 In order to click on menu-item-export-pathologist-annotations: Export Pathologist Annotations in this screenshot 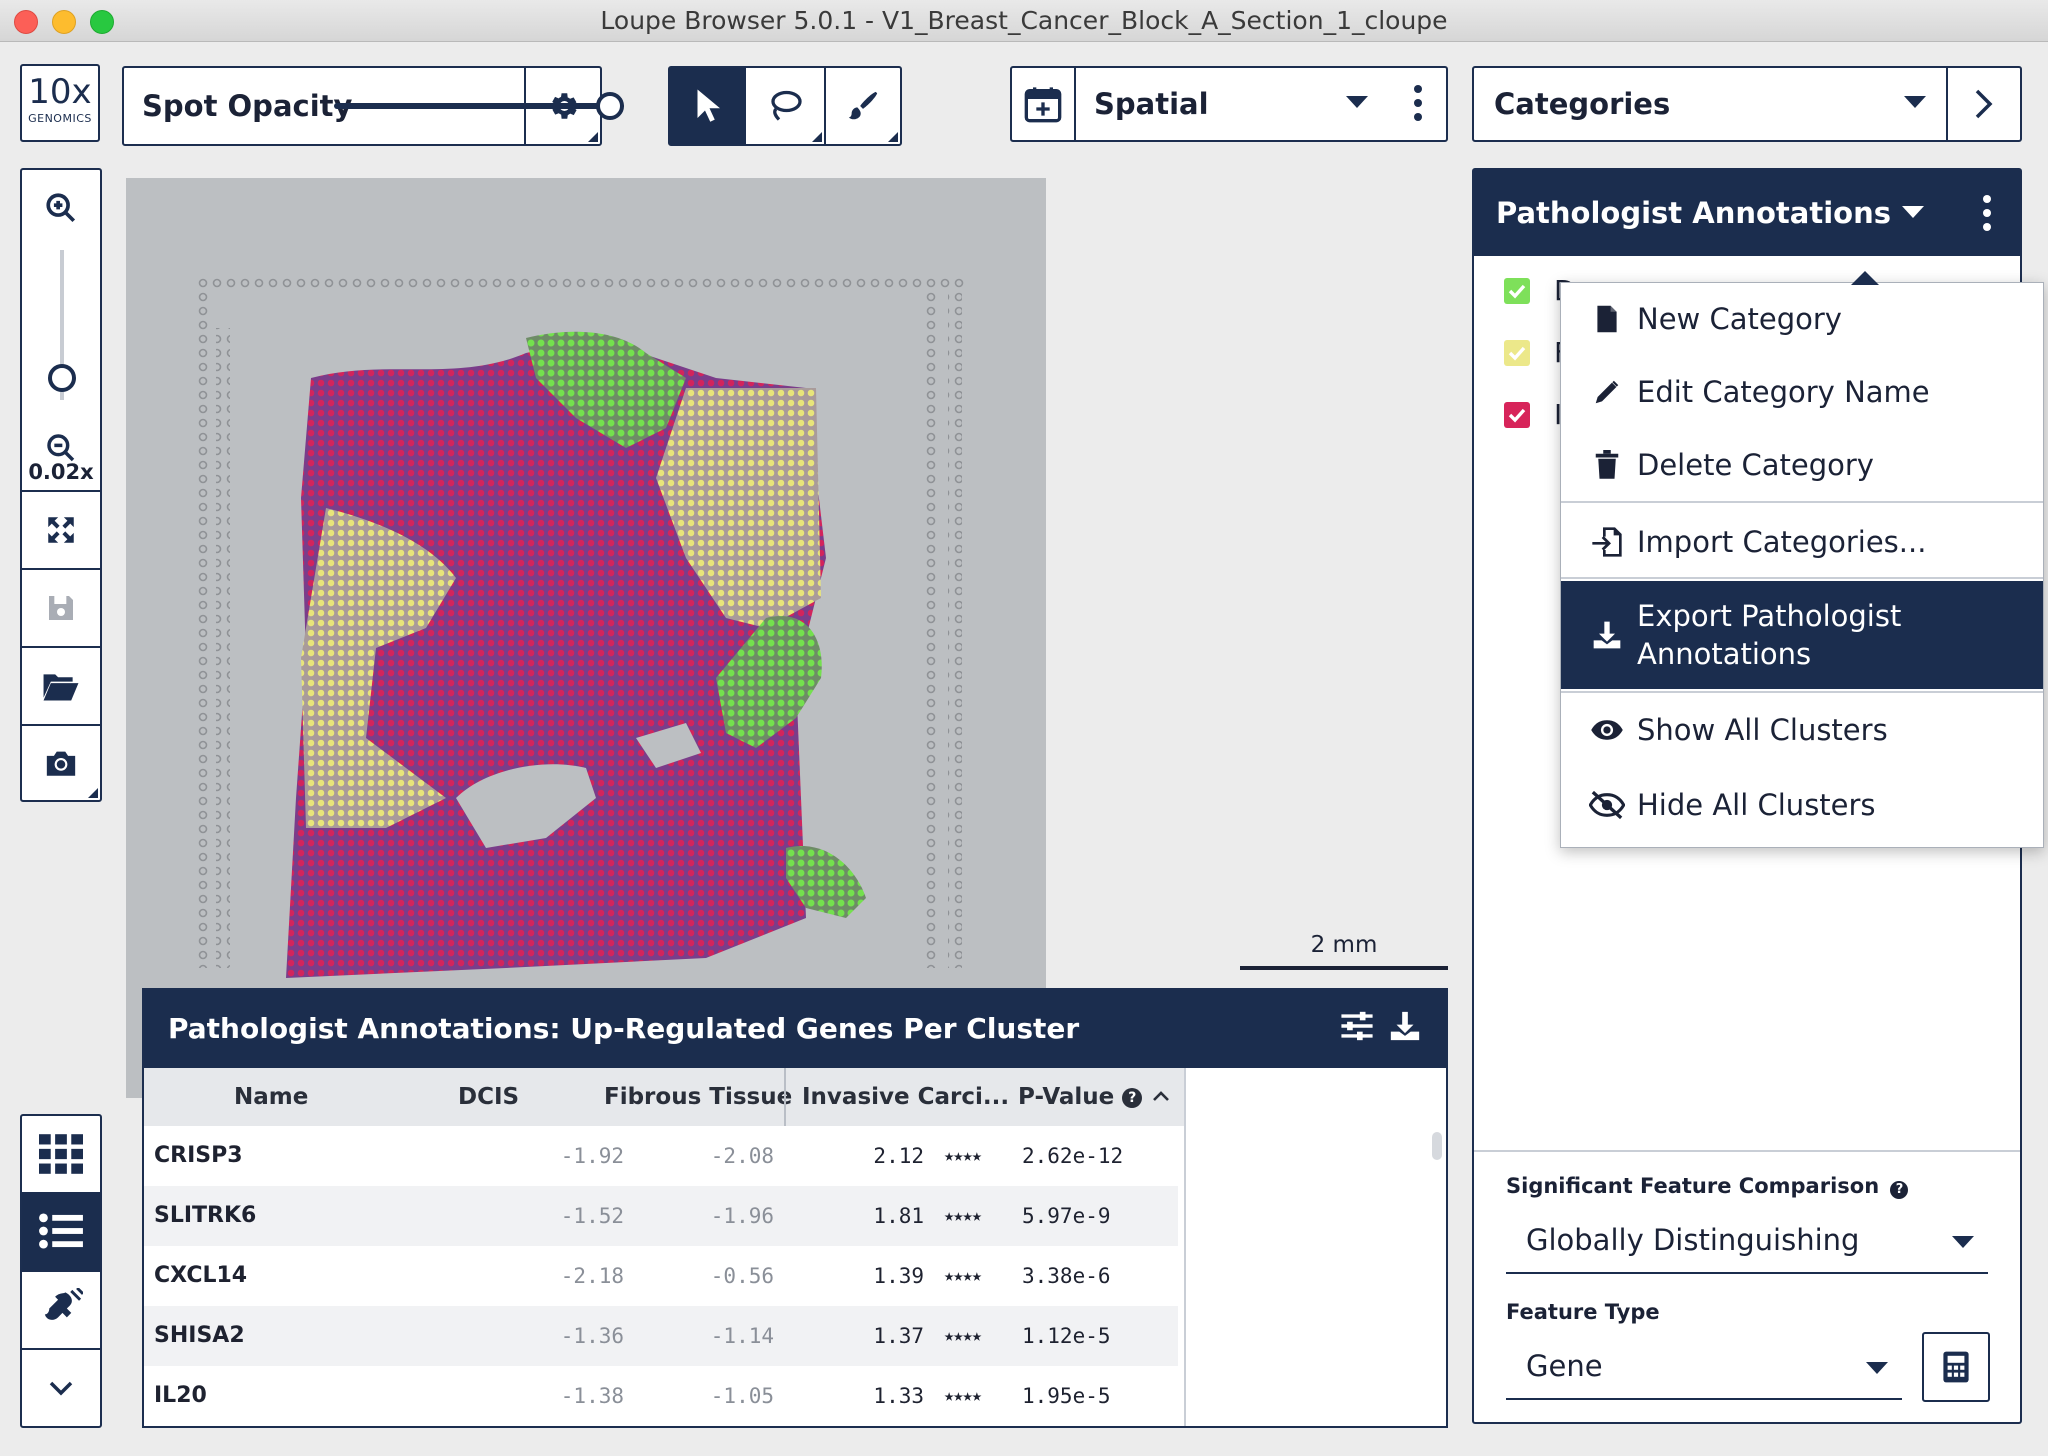, I will do `click(1802, 635)`.